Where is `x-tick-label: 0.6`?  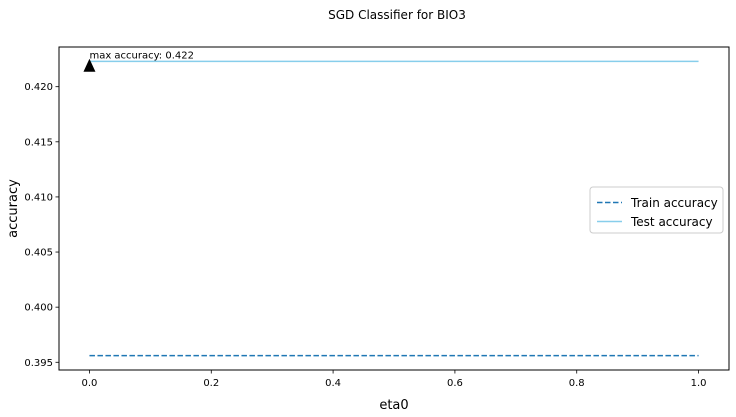 x-tick-label: 0.6 is located at coordinates (455, 383).